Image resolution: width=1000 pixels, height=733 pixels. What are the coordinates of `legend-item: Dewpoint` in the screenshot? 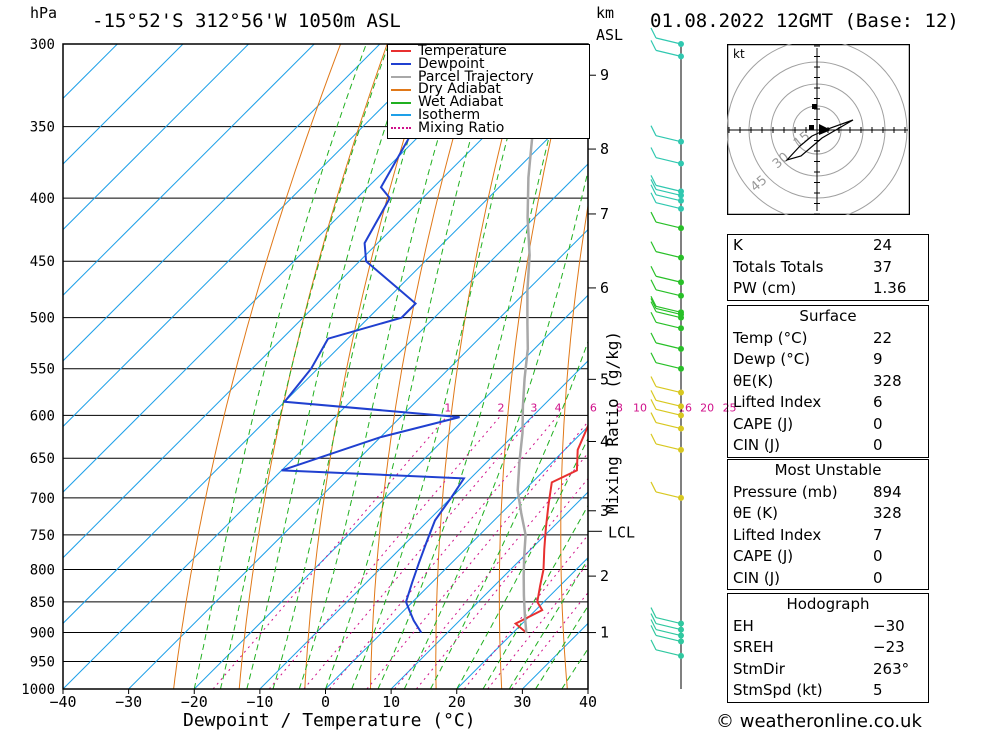 It's located at (488, 64).